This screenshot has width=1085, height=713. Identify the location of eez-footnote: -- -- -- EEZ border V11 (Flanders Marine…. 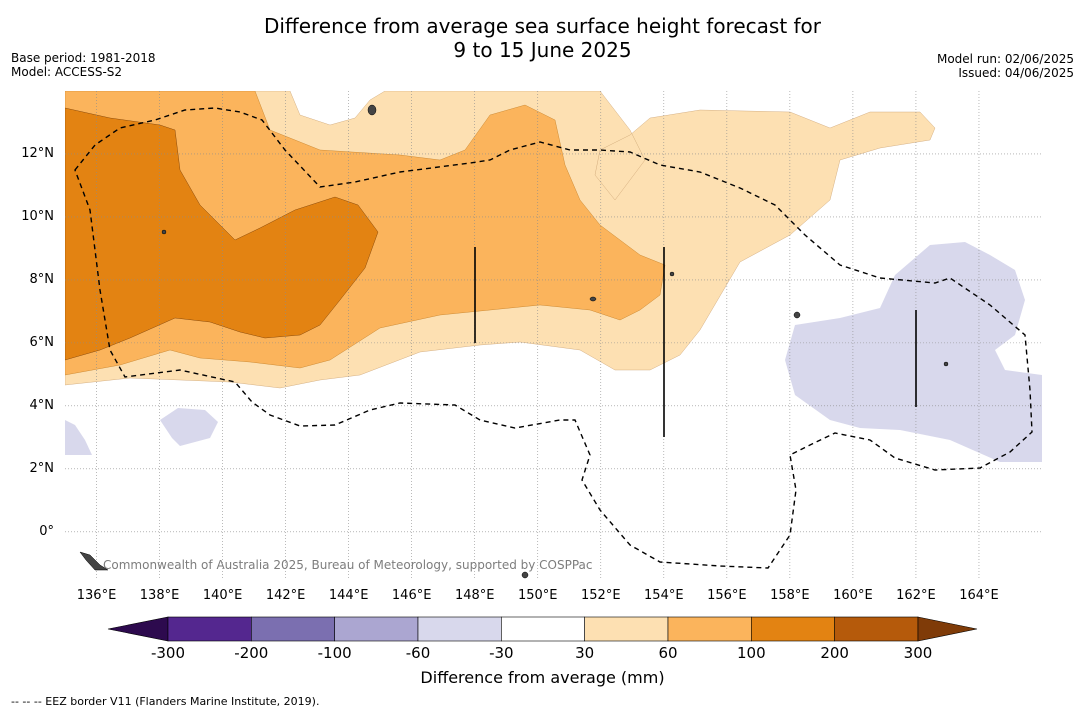
(165, 701).